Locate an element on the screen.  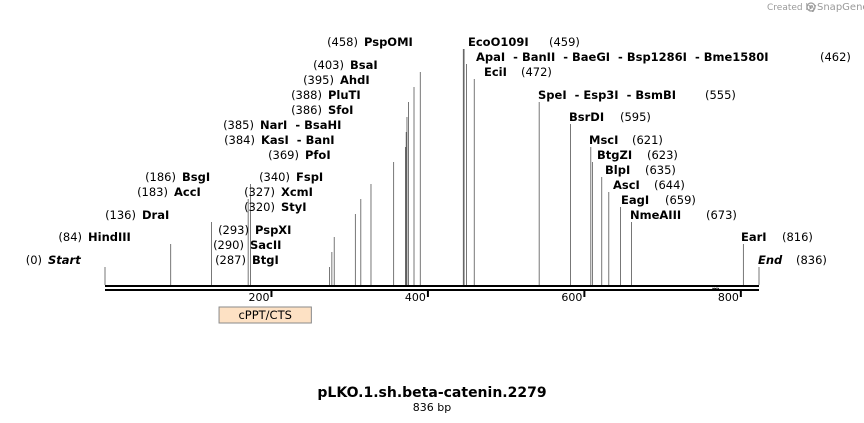
site-label: (595) BsrDI is located at coordinates (610, 117).